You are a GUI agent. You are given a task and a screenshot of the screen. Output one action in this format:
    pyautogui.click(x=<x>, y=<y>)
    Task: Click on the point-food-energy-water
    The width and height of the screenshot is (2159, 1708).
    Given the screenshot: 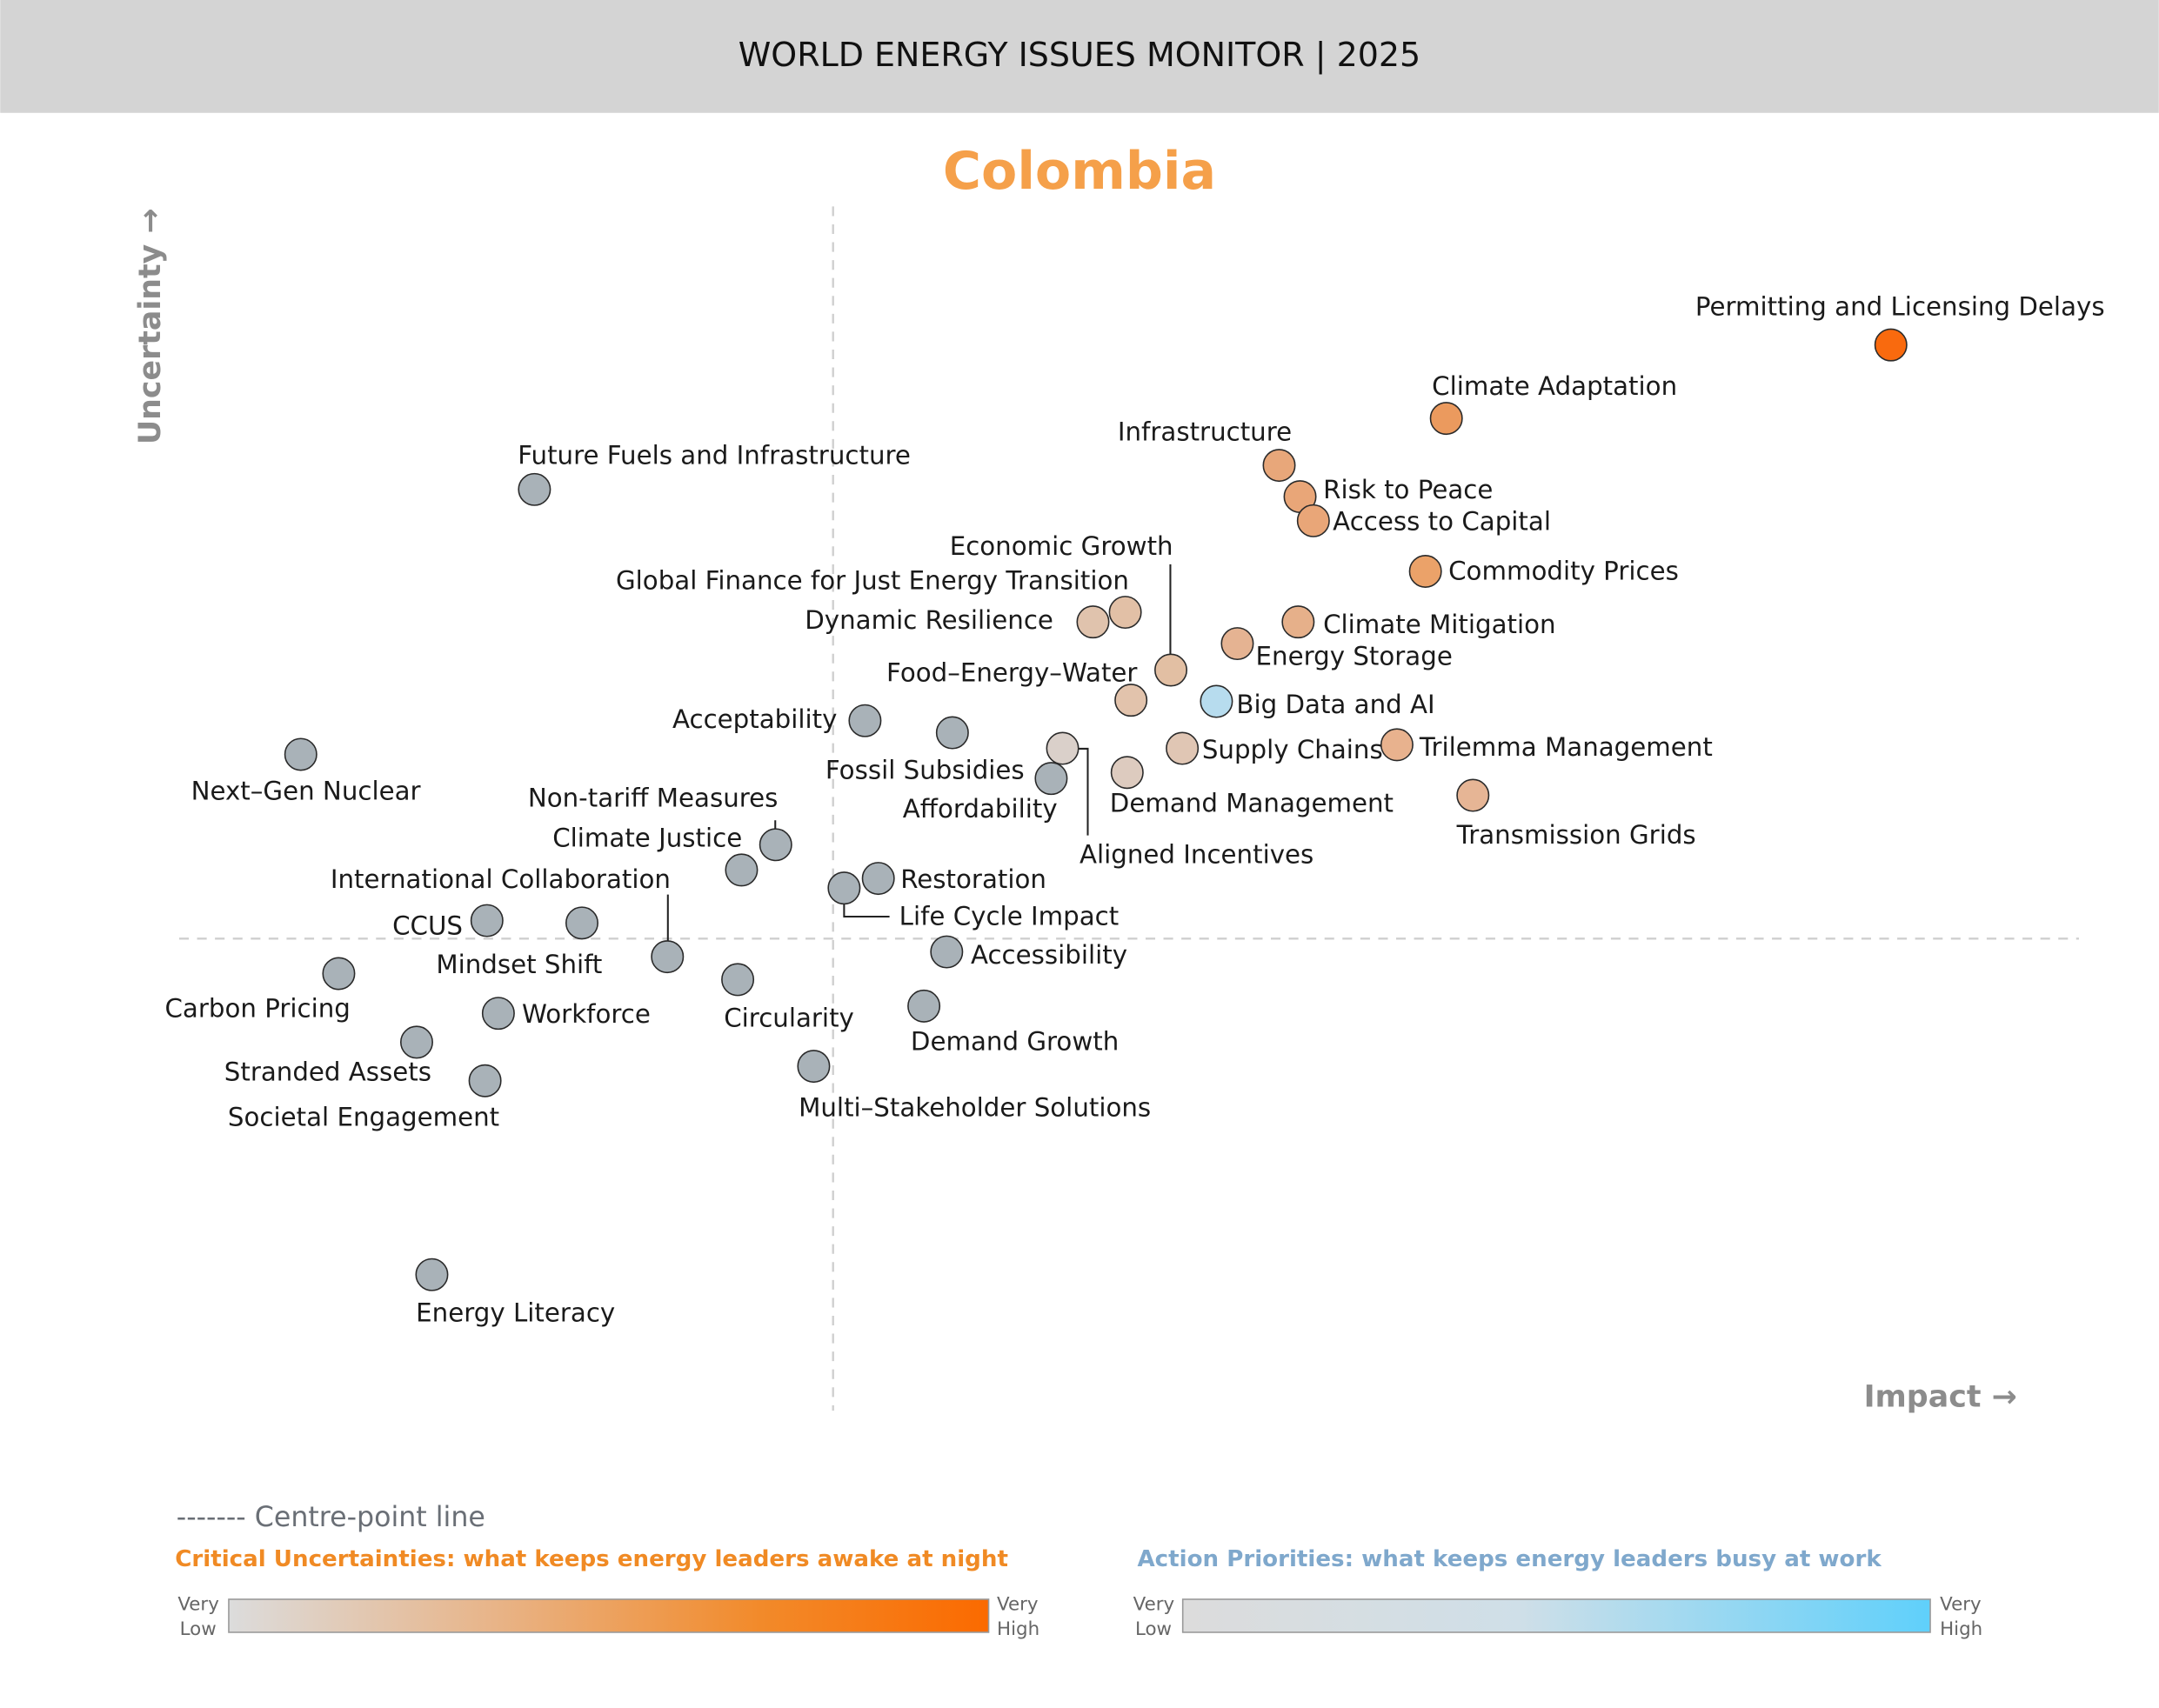 What is the action you would take?
    pyautogui.click(x=1131, y=700)
    